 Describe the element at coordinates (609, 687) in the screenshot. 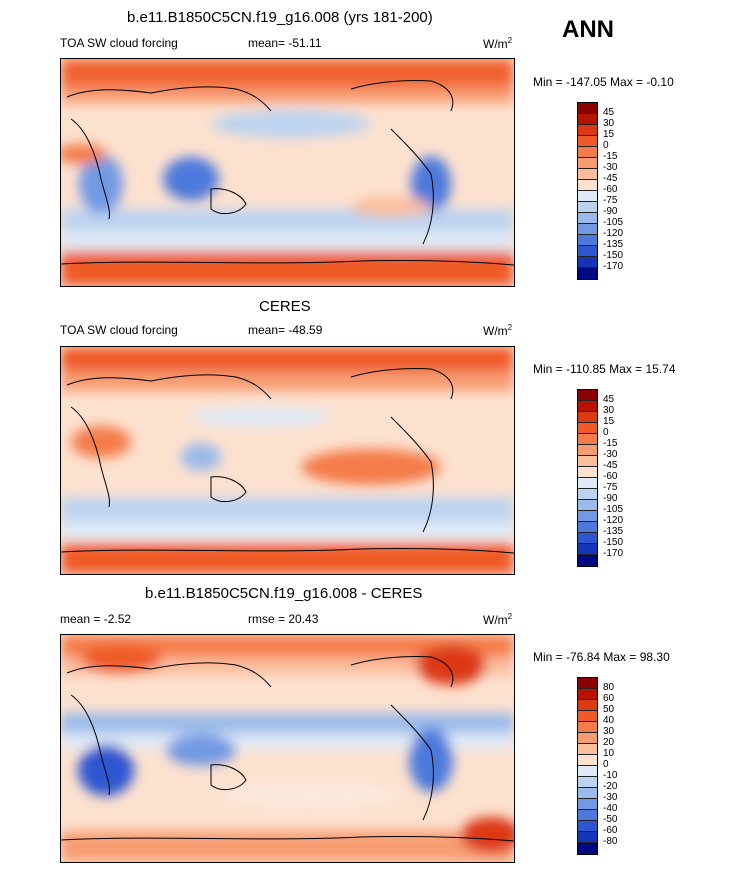

I see `colorbar-tick-label: 80` at that location.